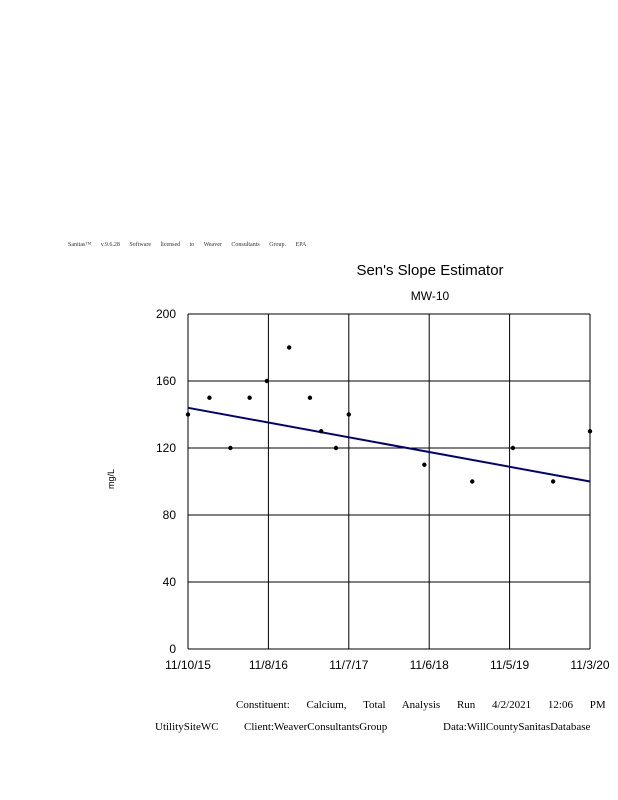  I want to click on y-tick-label: 0, so click(172, 649).